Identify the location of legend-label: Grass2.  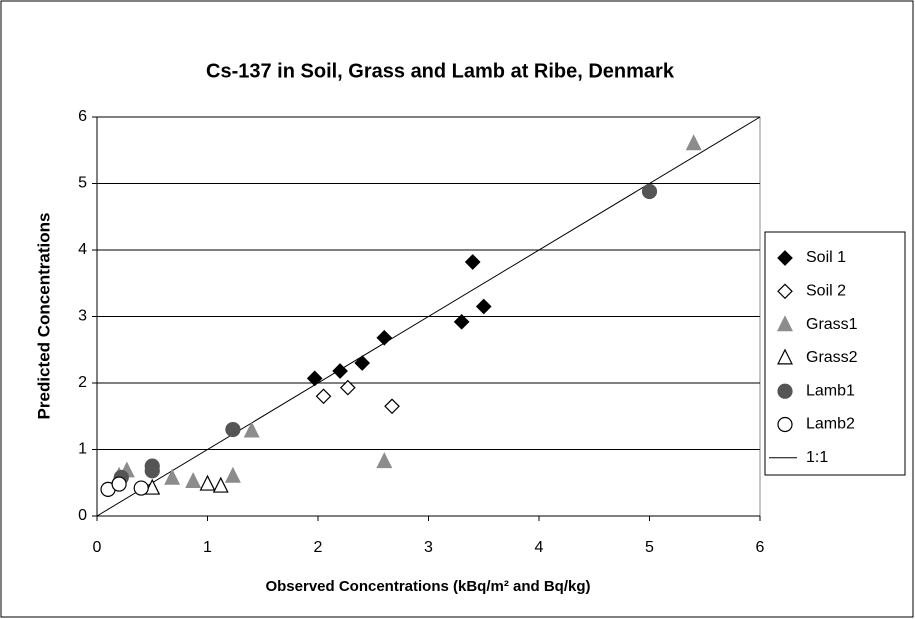
(832, 357).